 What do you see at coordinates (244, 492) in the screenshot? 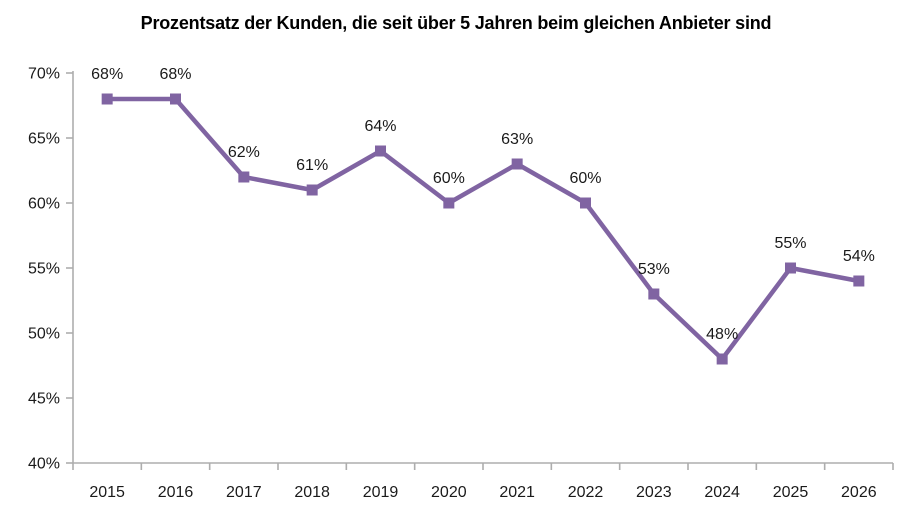
I see `x-axis-label: 2017` at bounding box center [244, 492].